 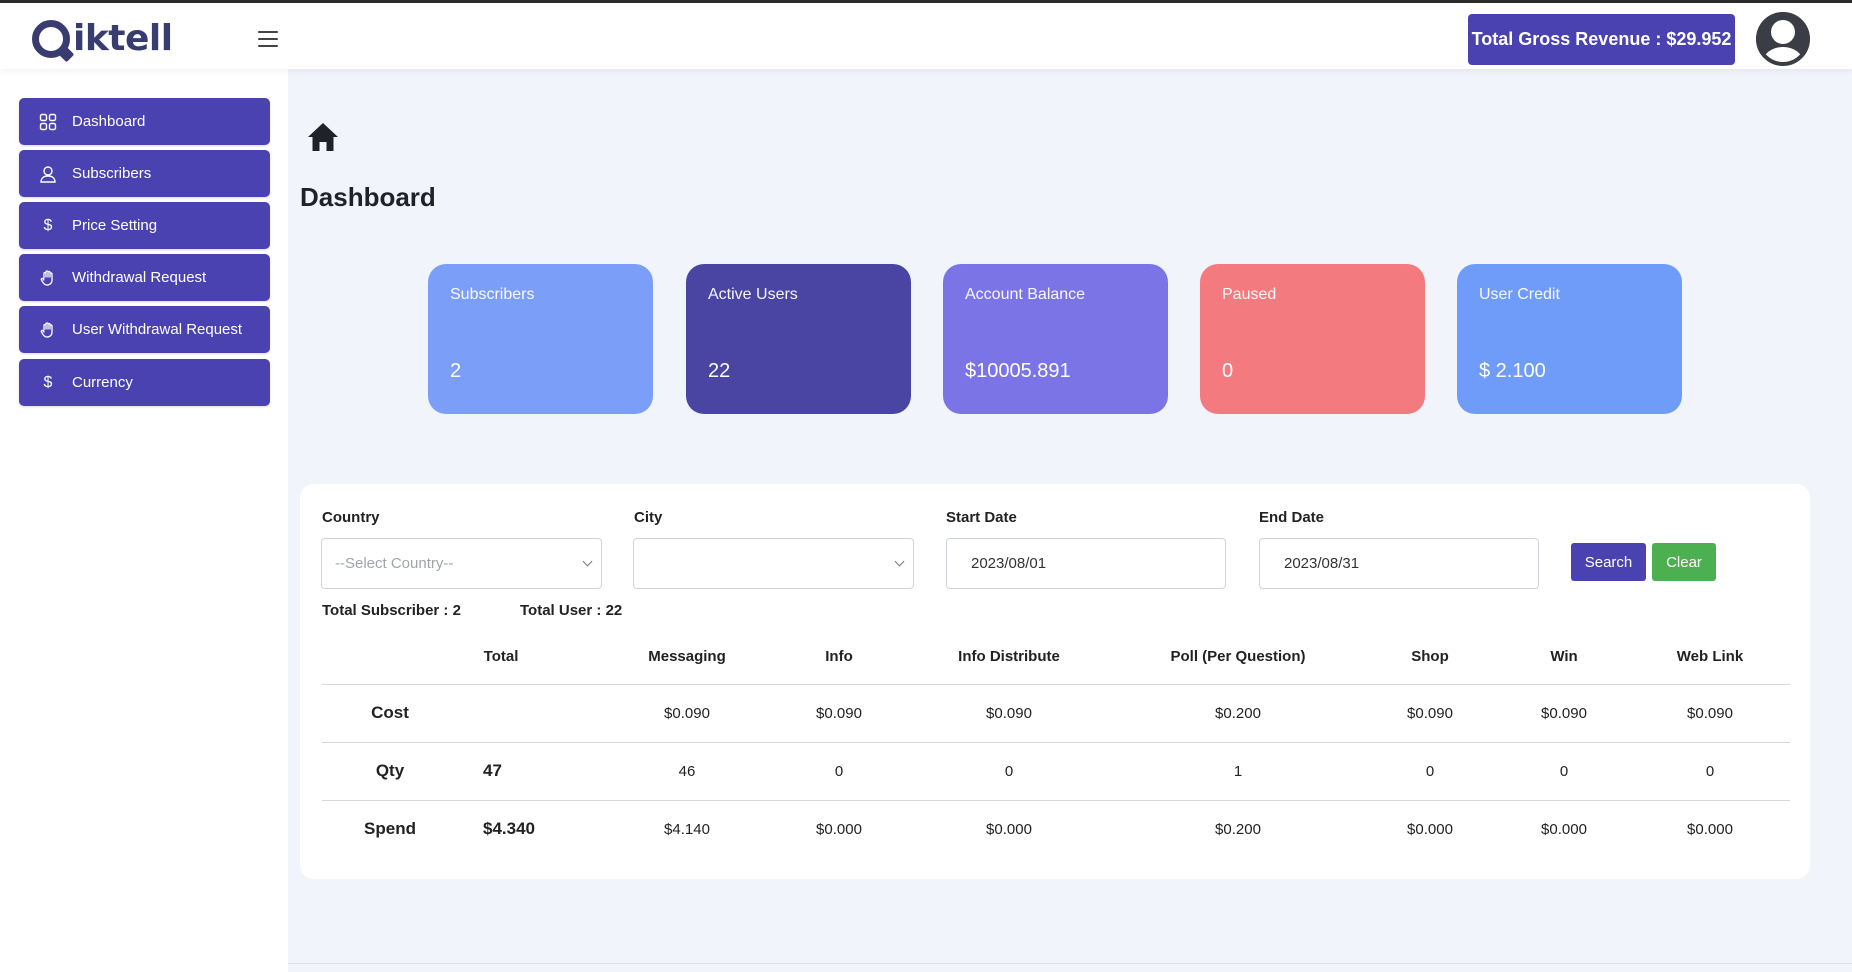 I want to click on sidebar-item-dashboard: Dashboard, so click(x=144, y=121).